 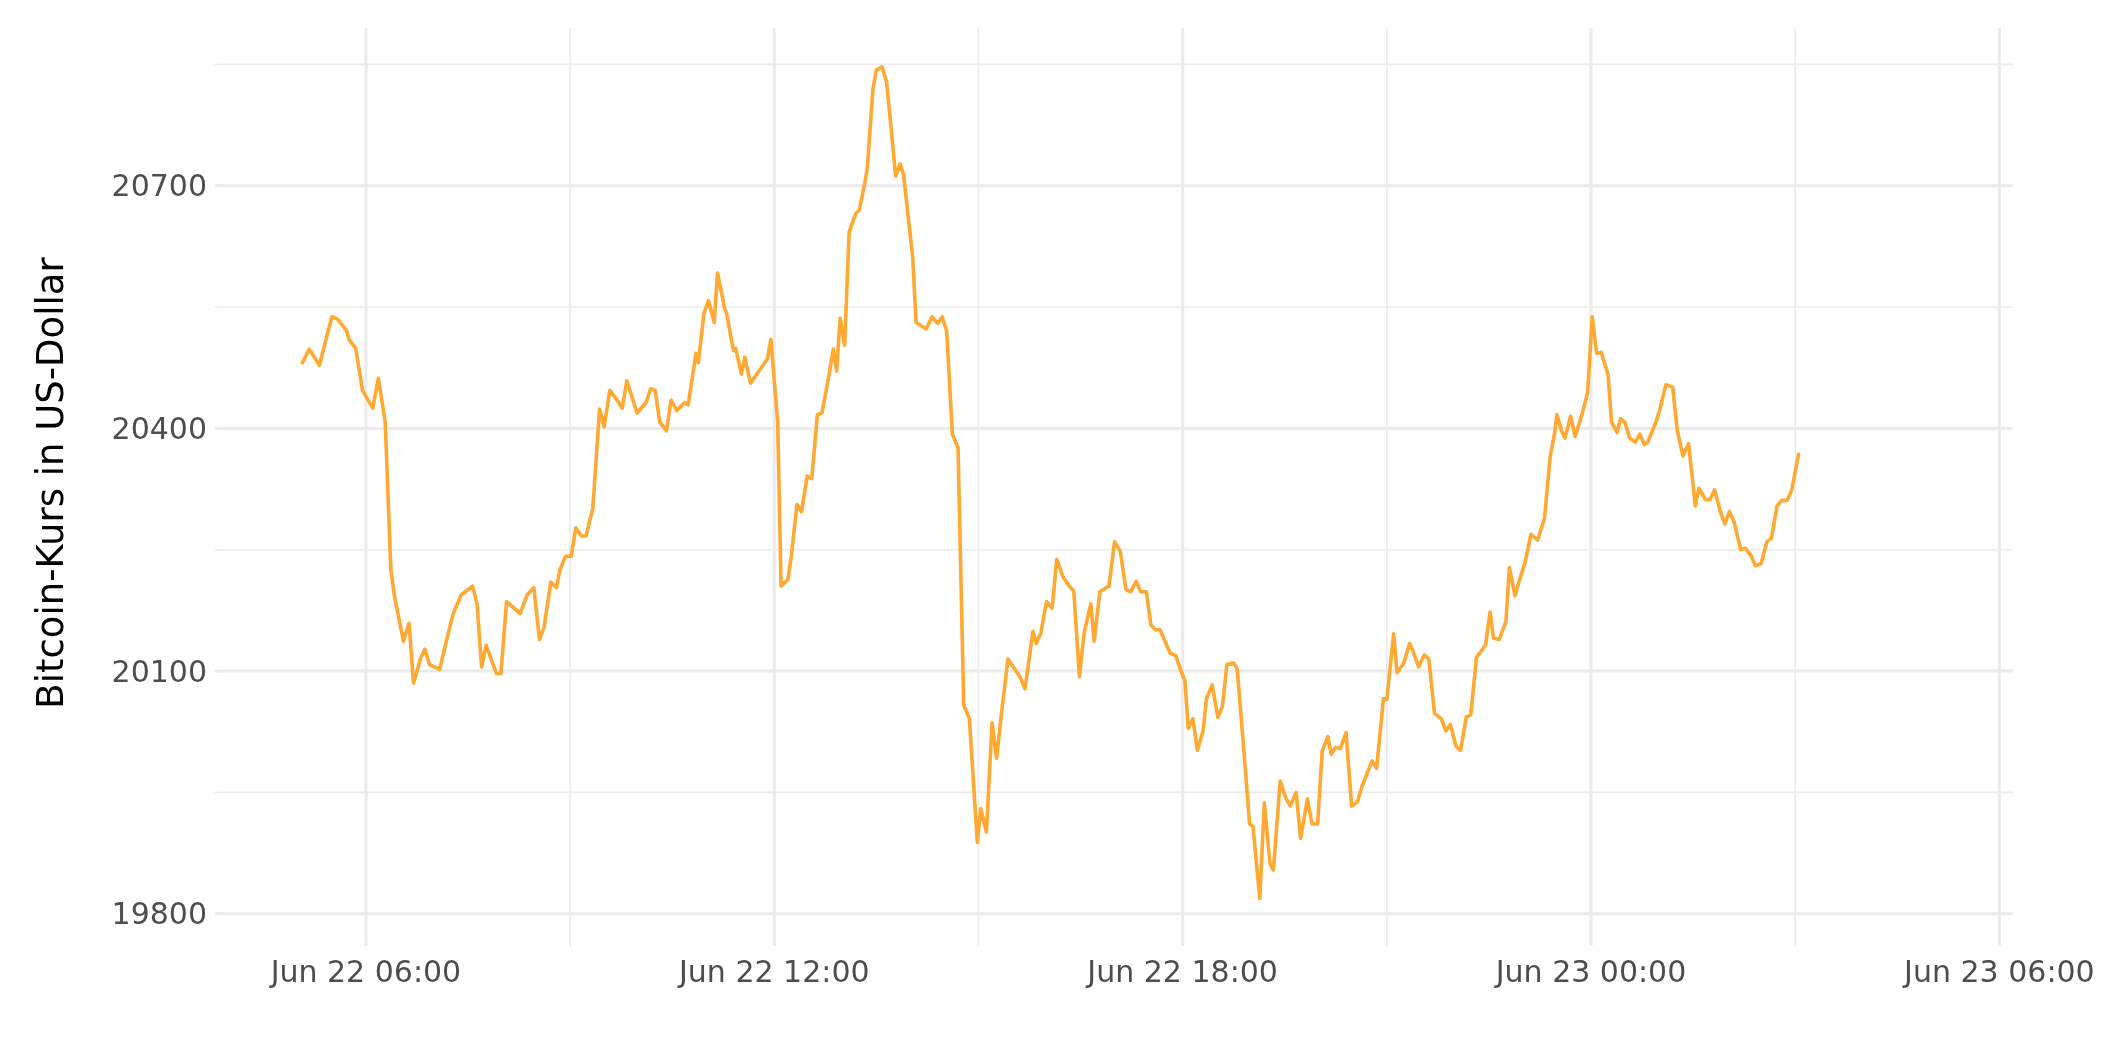 What do you see at coordinates (1181, 971) in the screenshot?
I see `x-tick-label: Jun 22 18:00` at bounding box center [1181, 971].